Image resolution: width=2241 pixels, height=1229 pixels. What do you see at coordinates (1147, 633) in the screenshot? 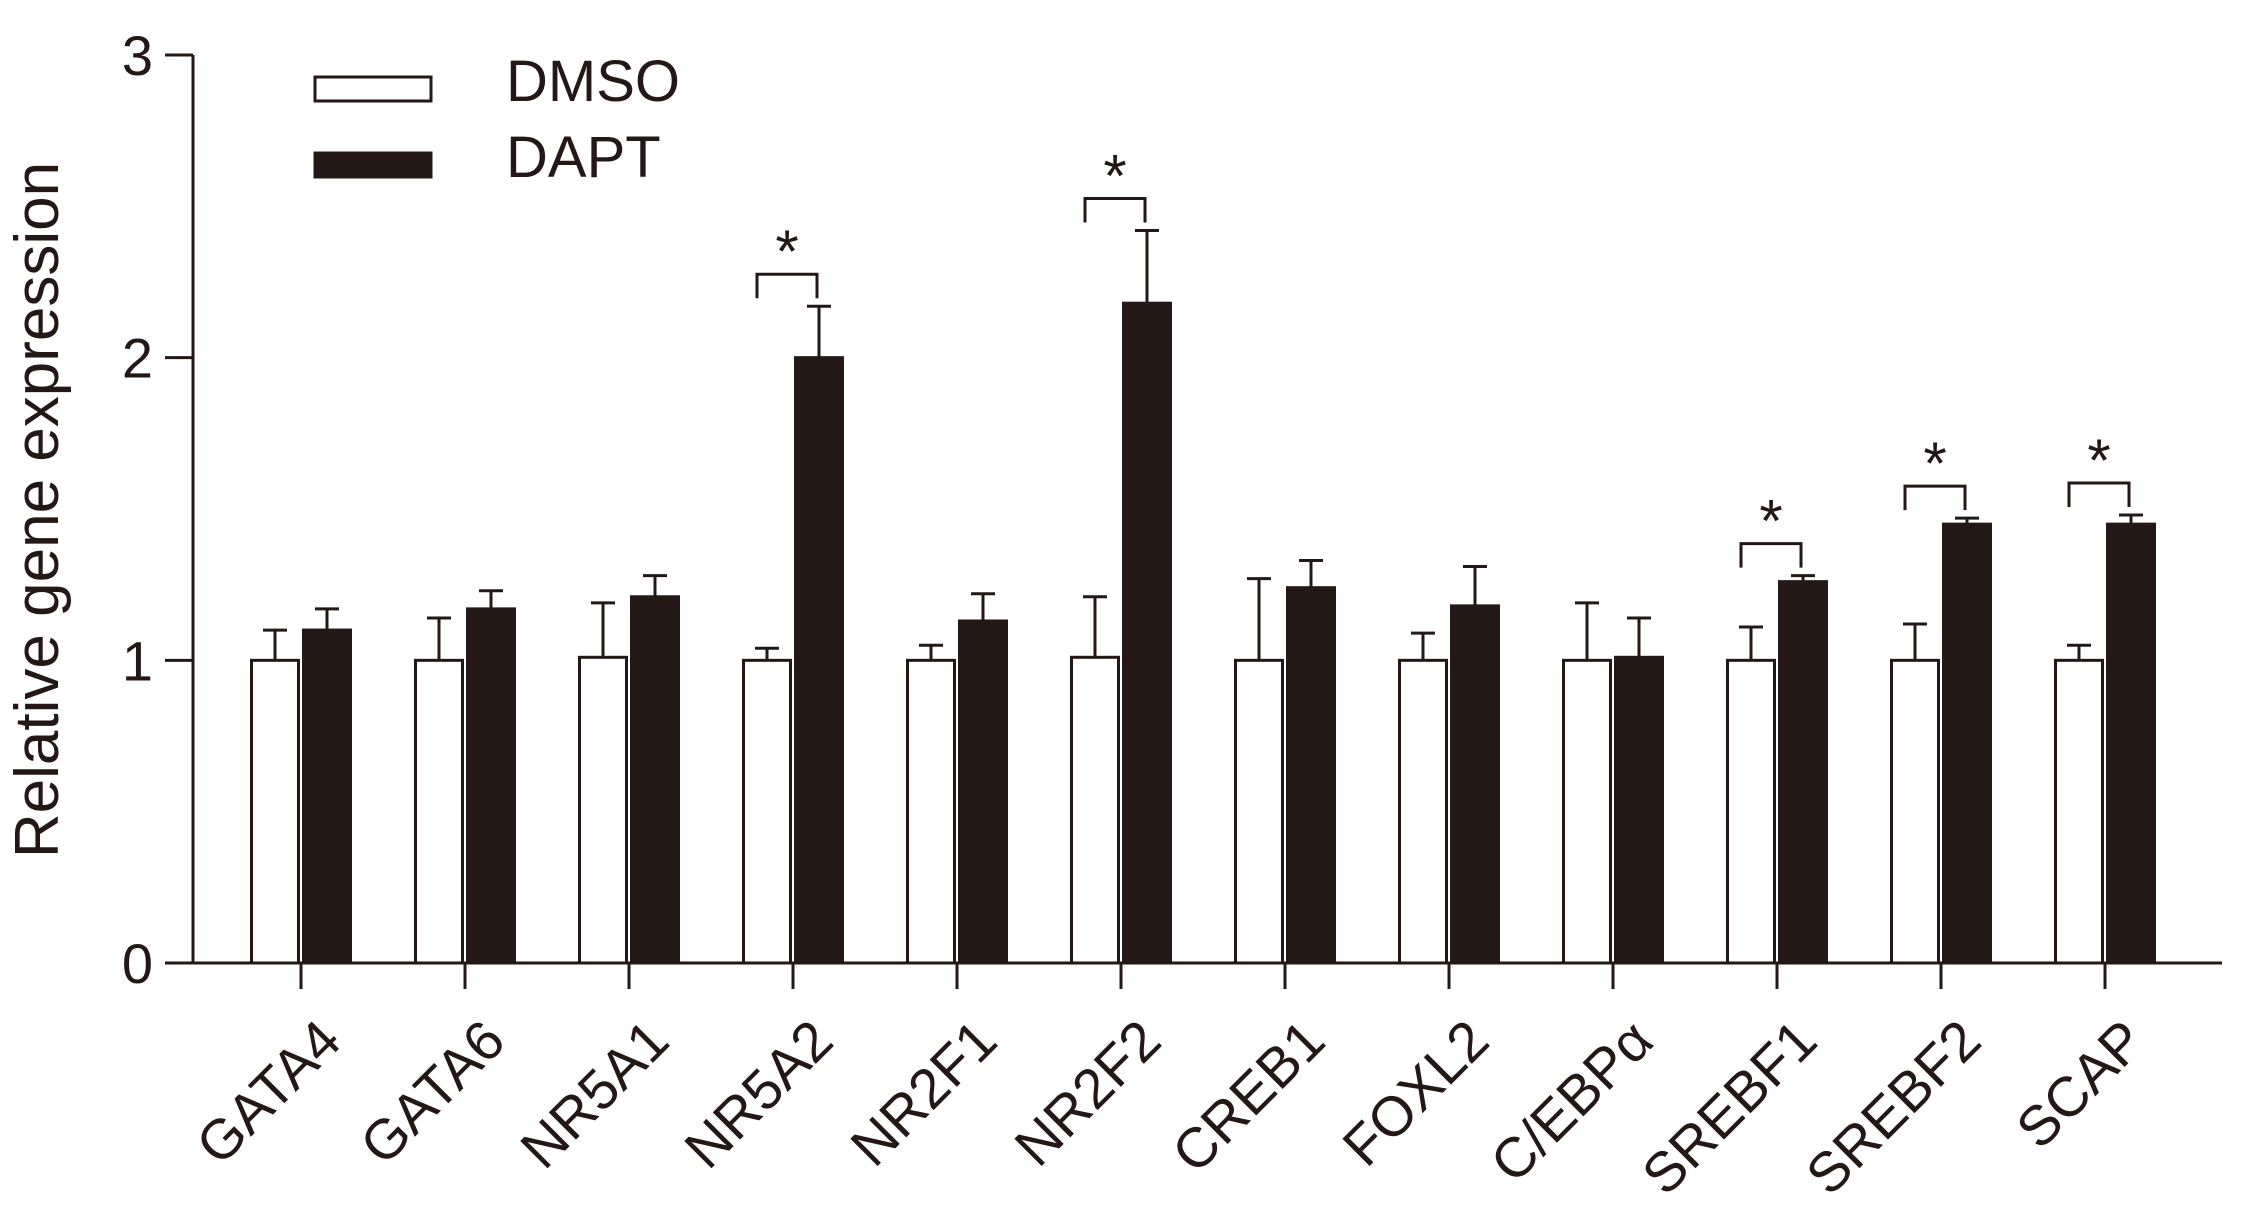
I see `bar-dapt-nr2f2` at bounding box center [1147, 633].